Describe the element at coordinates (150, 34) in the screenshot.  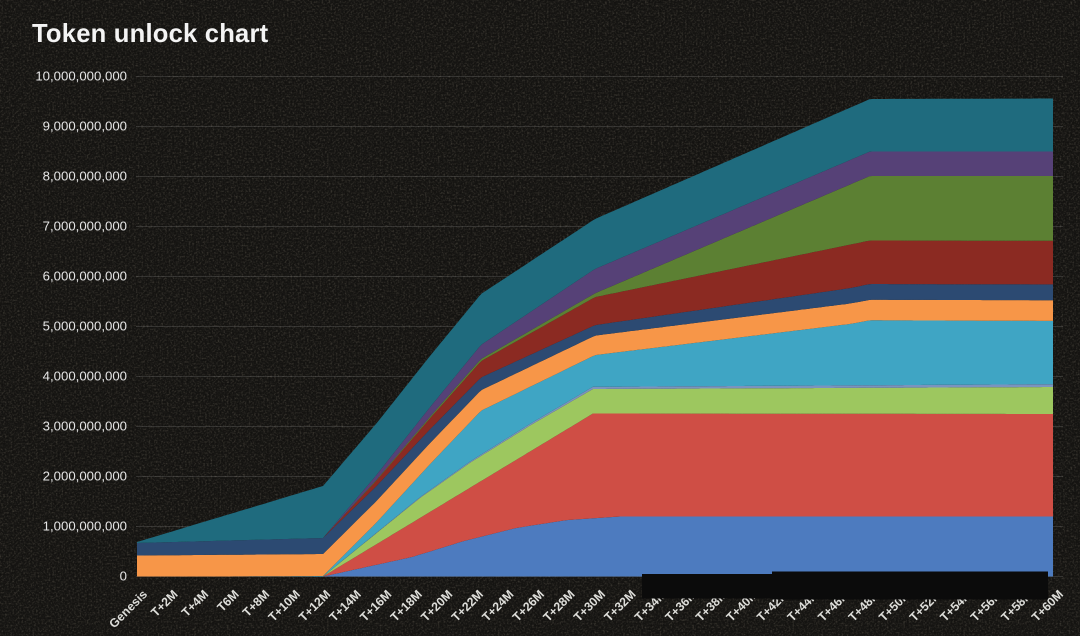
I see `svg-text: Token unlock chart` at that location.